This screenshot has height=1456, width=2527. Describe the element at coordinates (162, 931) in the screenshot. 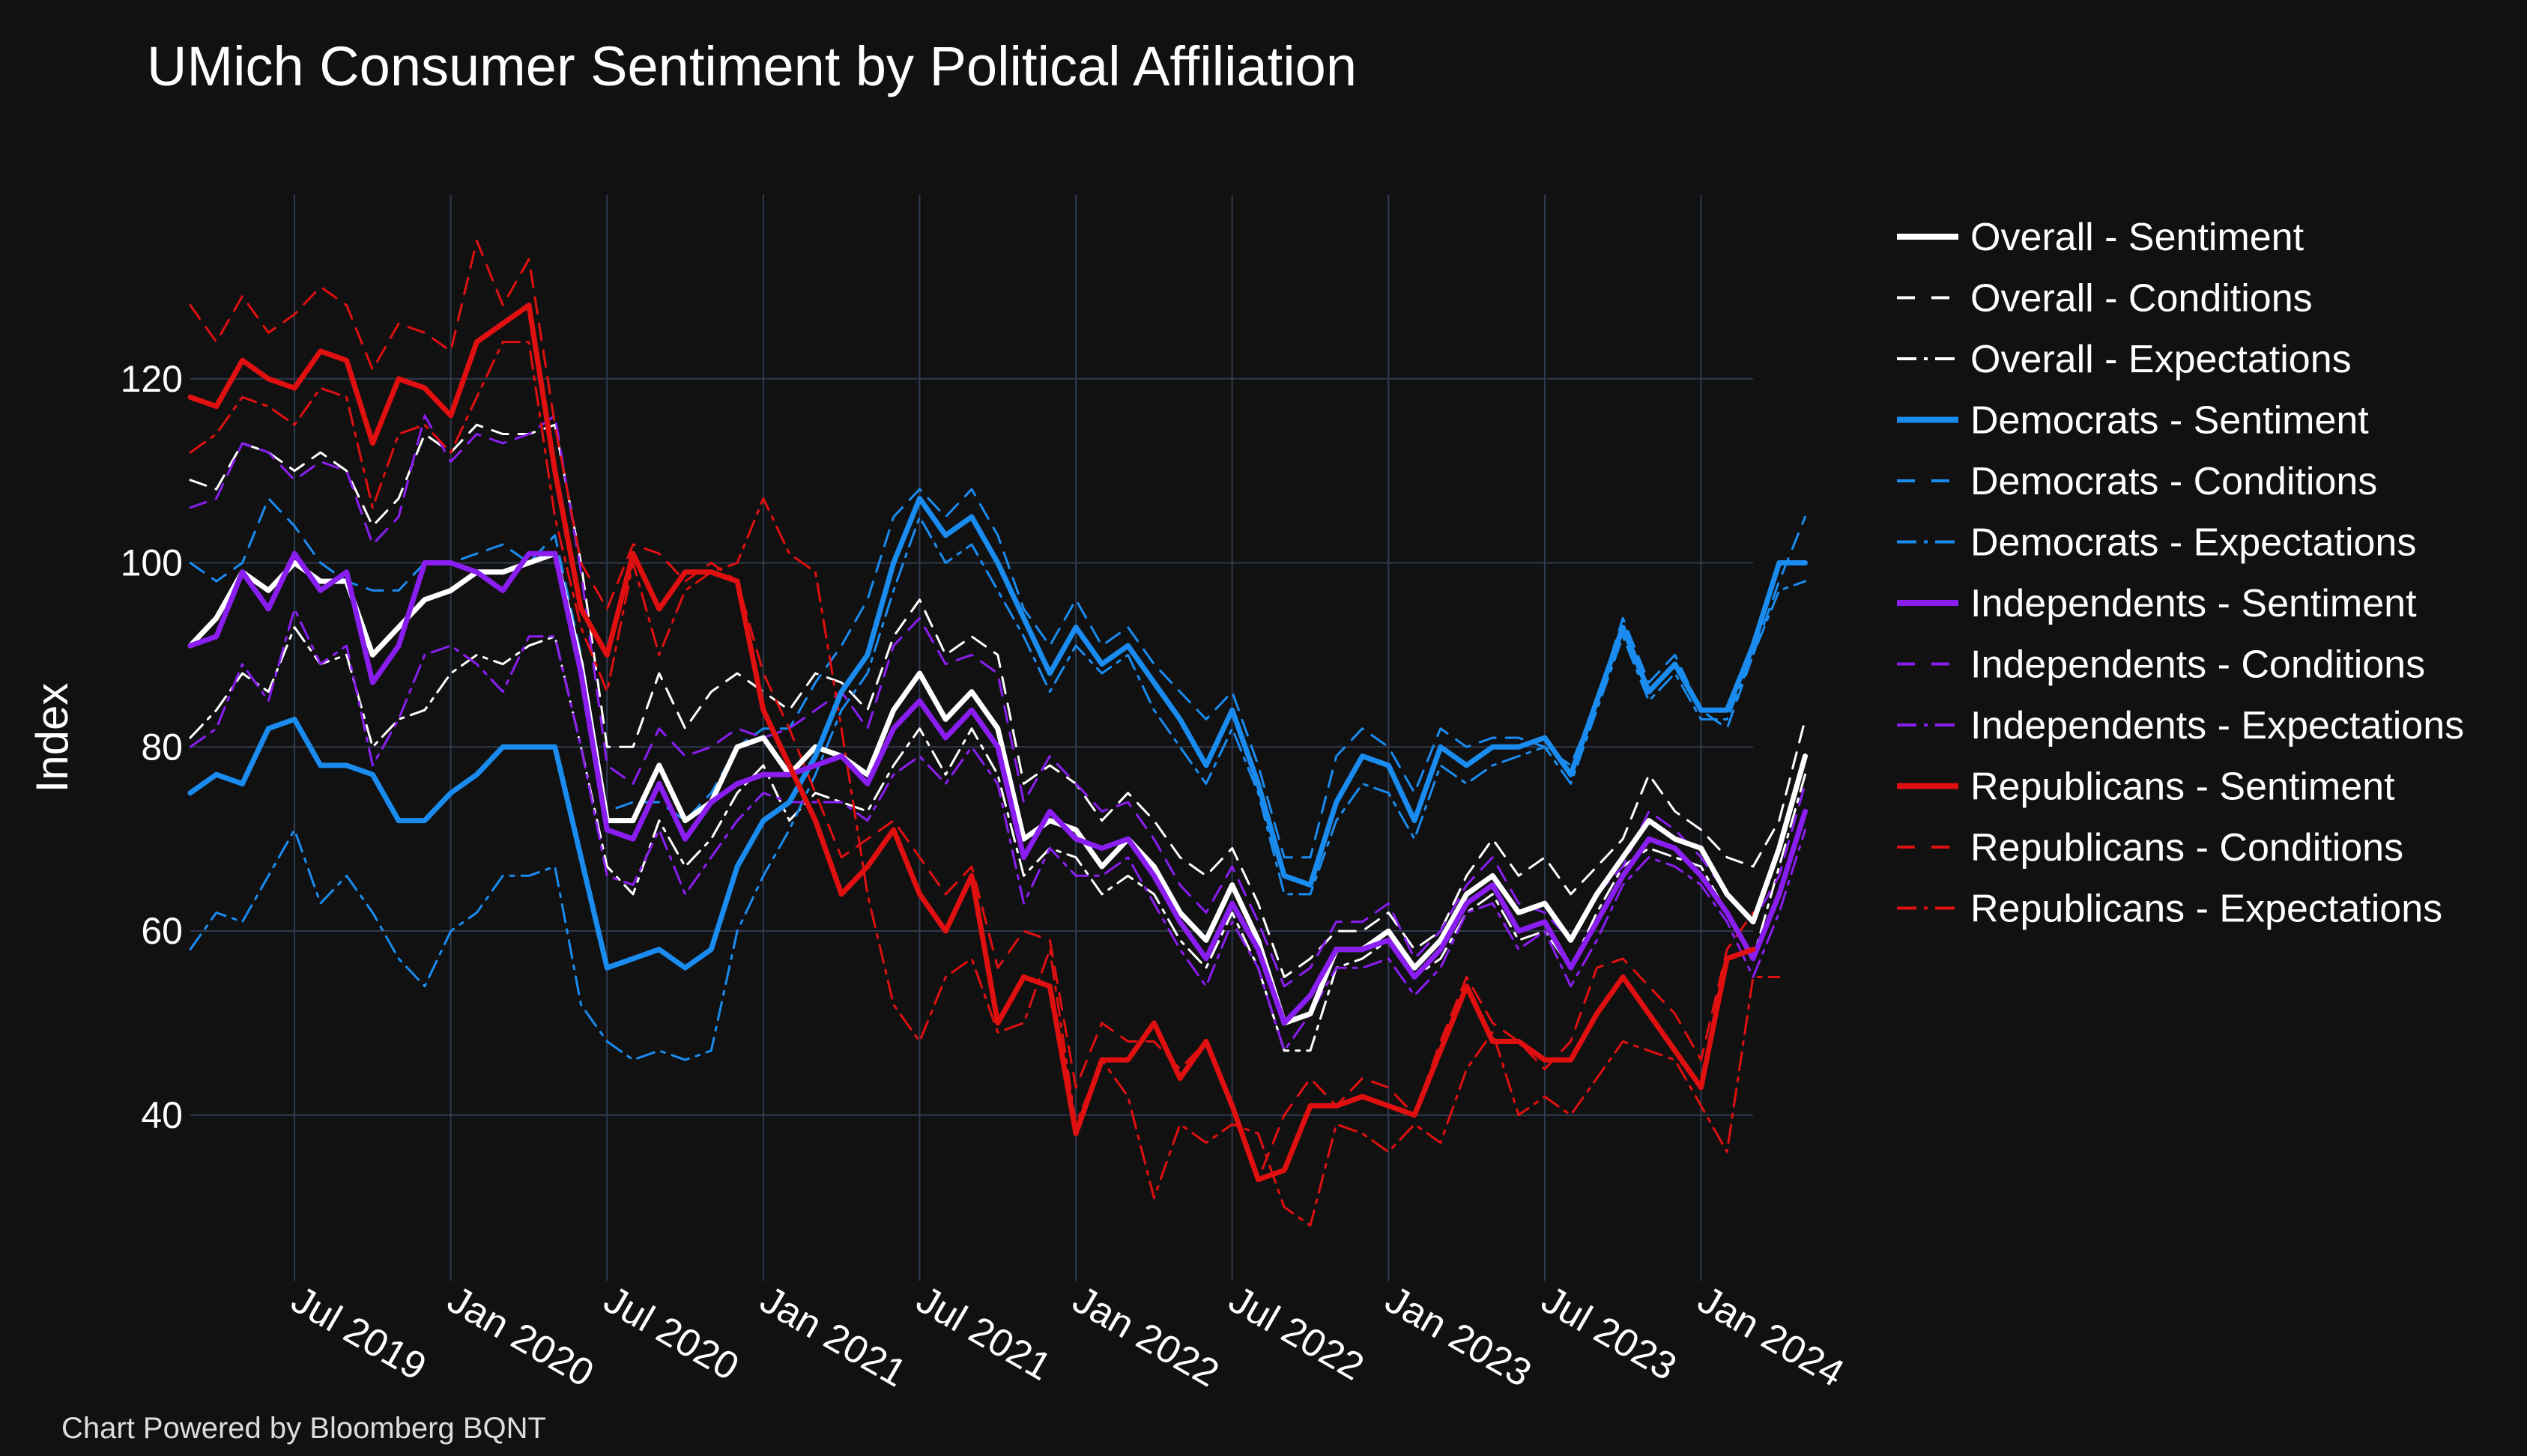

I see `y-tick-label: 60` at that location.